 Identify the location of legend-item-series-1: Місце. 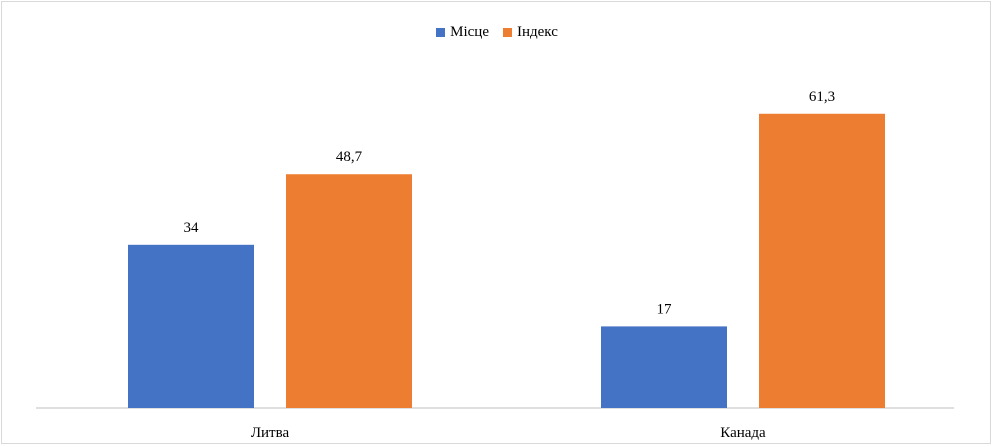
(462, 32).